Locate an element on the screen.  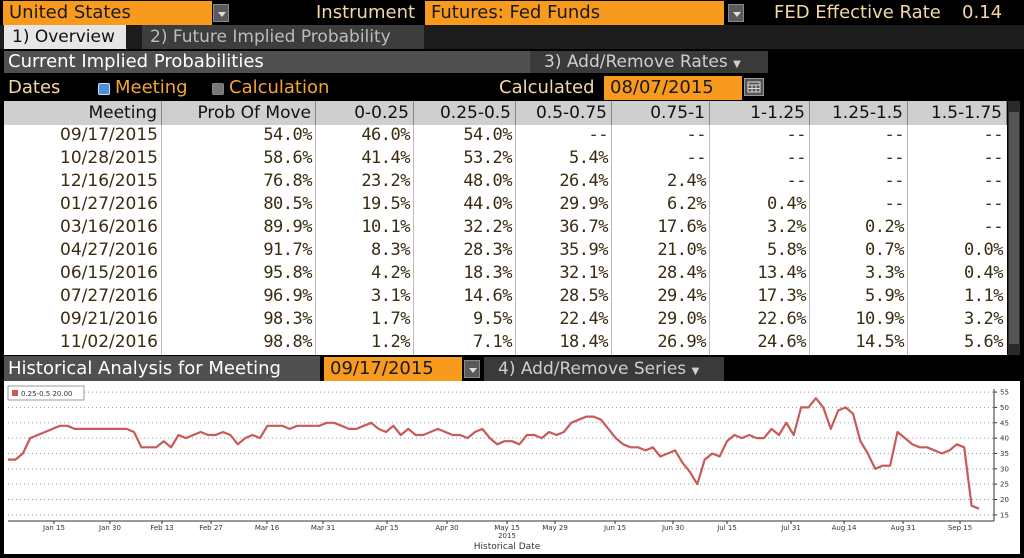
meeting-date-cell: 07/27/2016 is located at coordinates (109, 296).